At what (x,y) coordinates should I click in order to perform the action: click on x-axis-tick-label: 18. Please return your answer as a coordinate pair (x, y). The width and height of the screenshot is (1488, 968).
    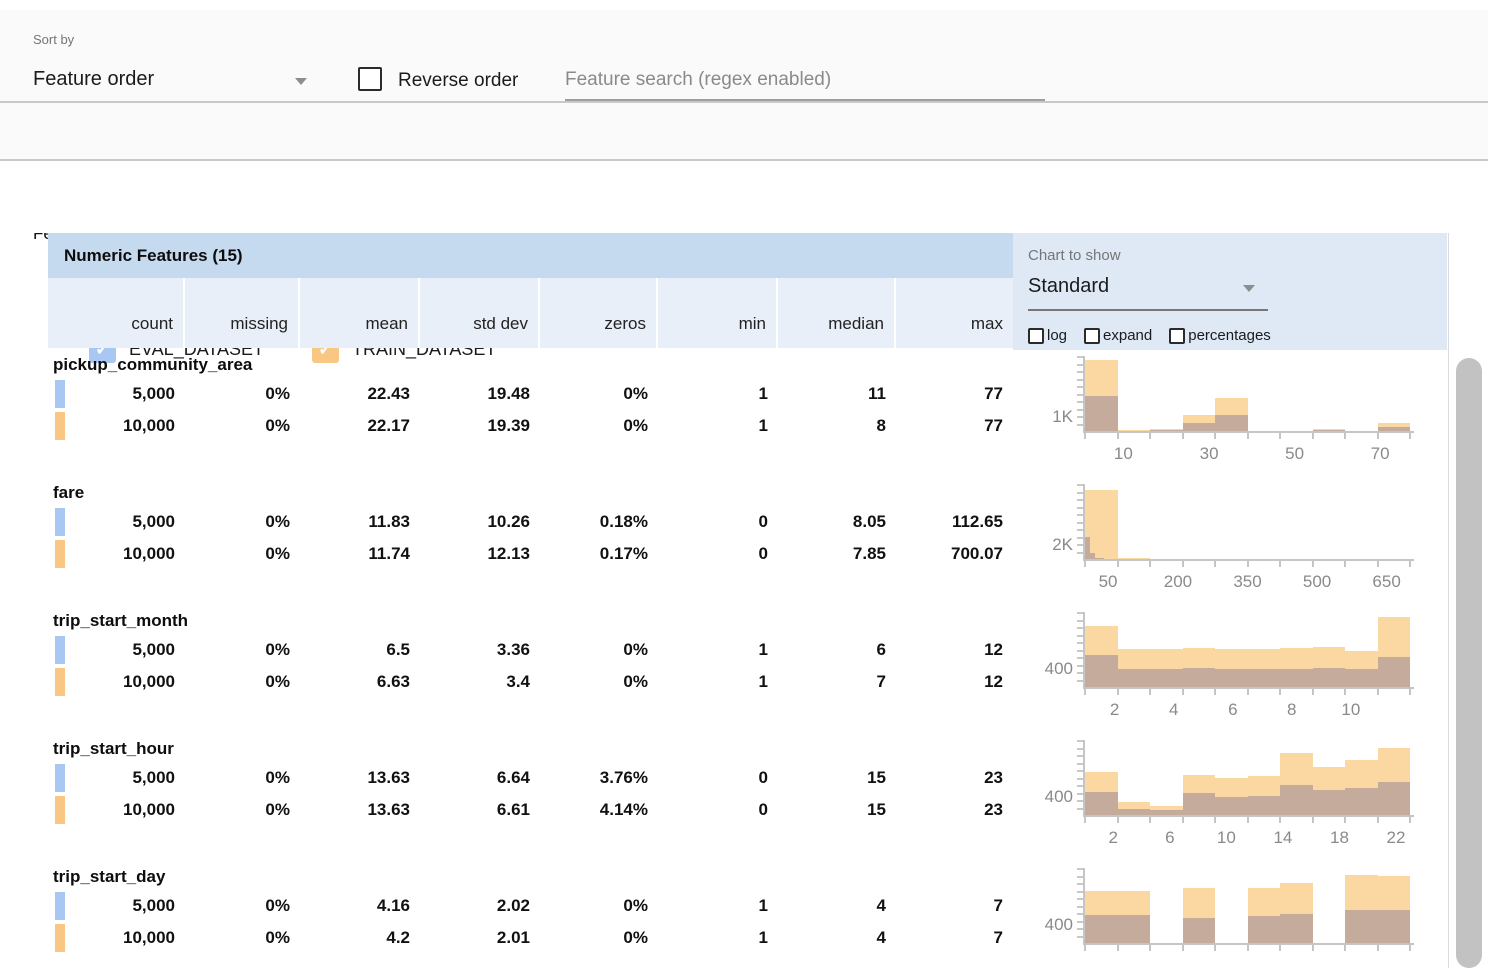
    Looking at the image, I should click on (1339, 837).